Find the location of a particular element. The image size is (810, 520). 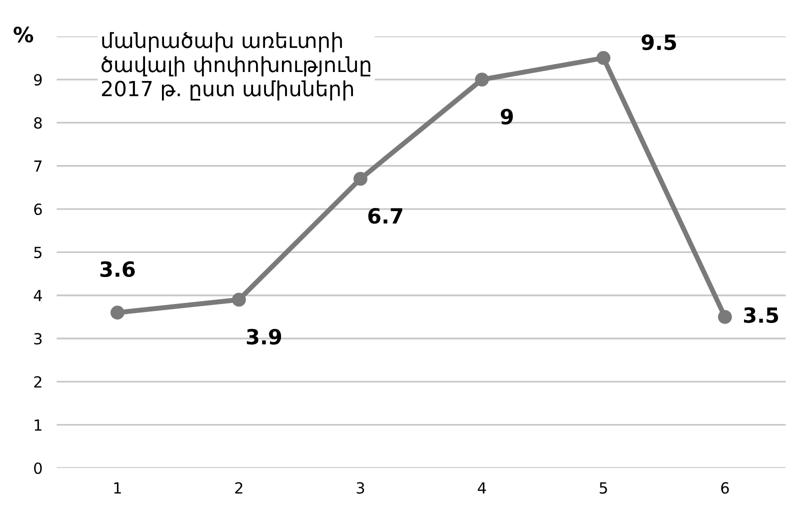

y-tick-label: 6 is located at coordinates (38, 210).